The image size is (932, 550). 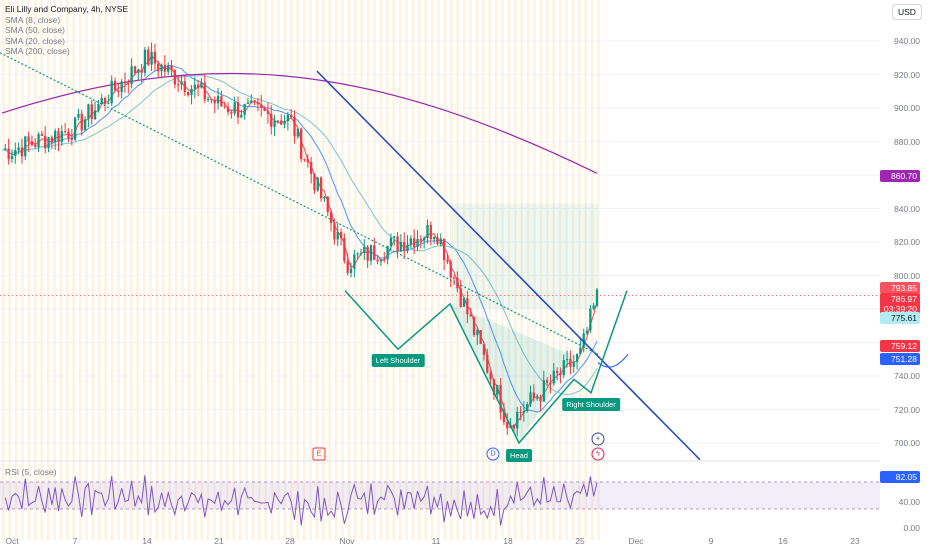 What do you see at coordinates (31, 472) in the screenshot?
I see `rsi-legend: RSI (5, close)` at bounding box center [31, 472].